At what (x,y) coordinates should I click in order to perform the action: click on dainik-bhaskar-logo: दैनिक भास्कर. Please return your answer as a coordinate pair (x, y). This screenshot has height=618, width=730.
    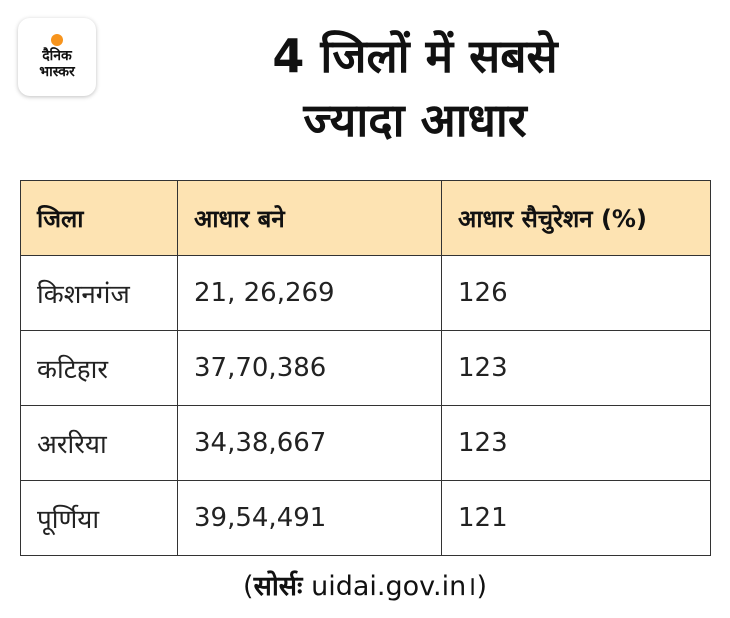
    Looking at the image, I should click on (57, 57).